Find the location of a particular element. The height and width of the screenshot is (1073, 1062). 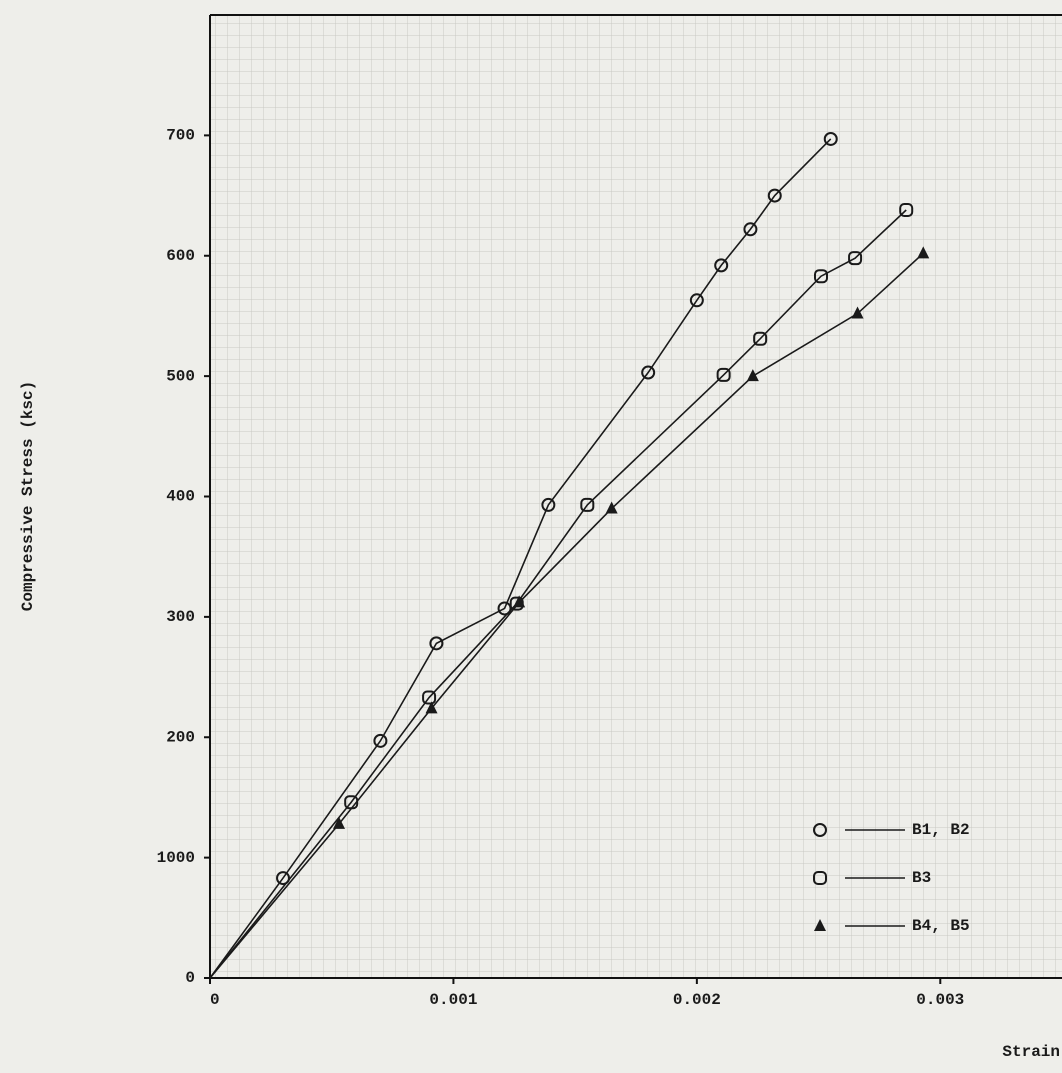

y-tick-label: 300 is located at coordinates (180, 617).